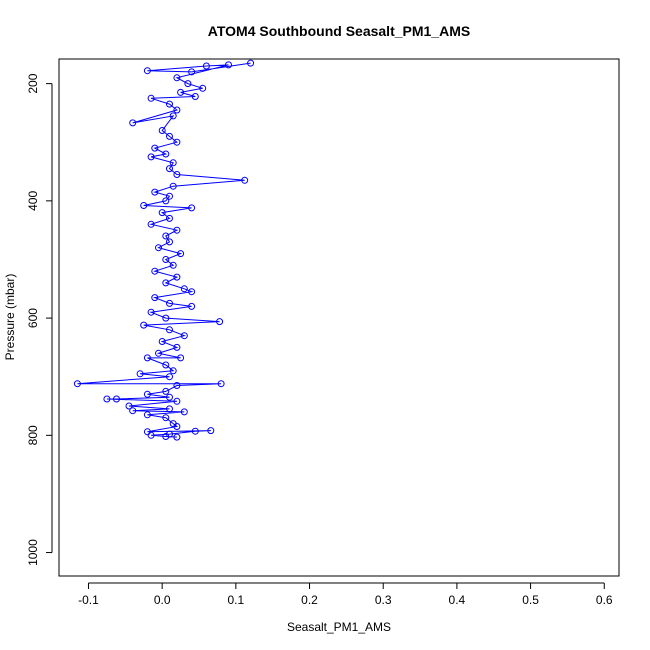 This screenshot has width=650, height=650. Describe the element at coordinates (33, 318) in the screenshot. I see `y-tick-label: 600` at that location.